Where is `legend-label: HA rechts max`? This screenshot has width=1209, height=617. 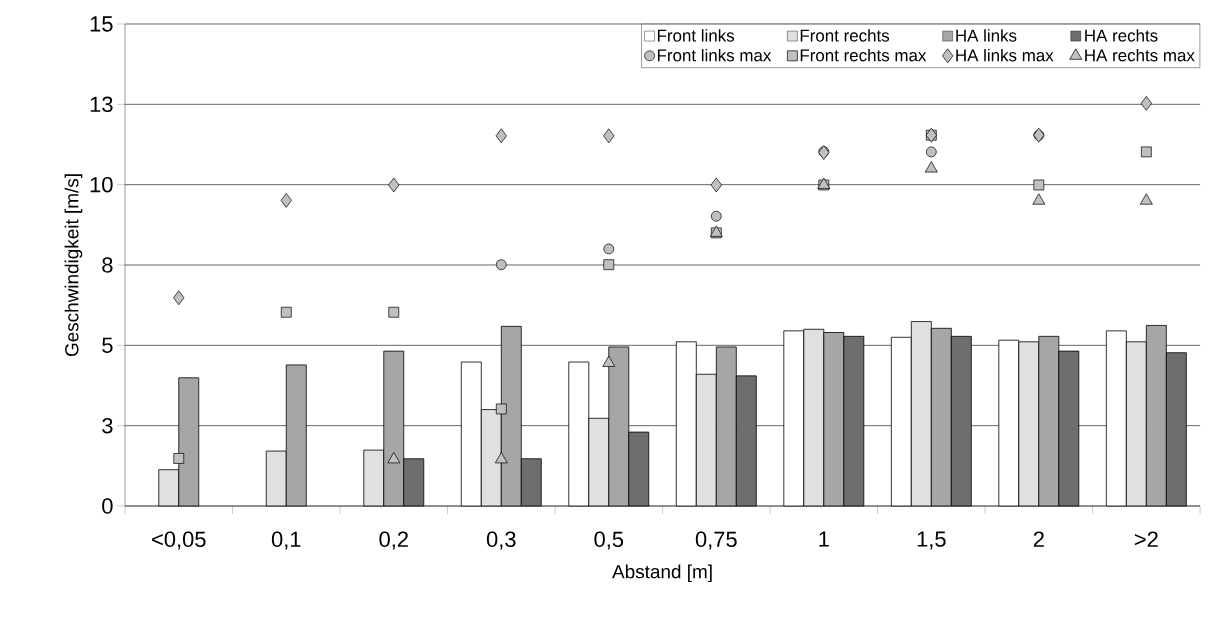
legend-label: HA rechts max is located at coordinates (1140, 55).